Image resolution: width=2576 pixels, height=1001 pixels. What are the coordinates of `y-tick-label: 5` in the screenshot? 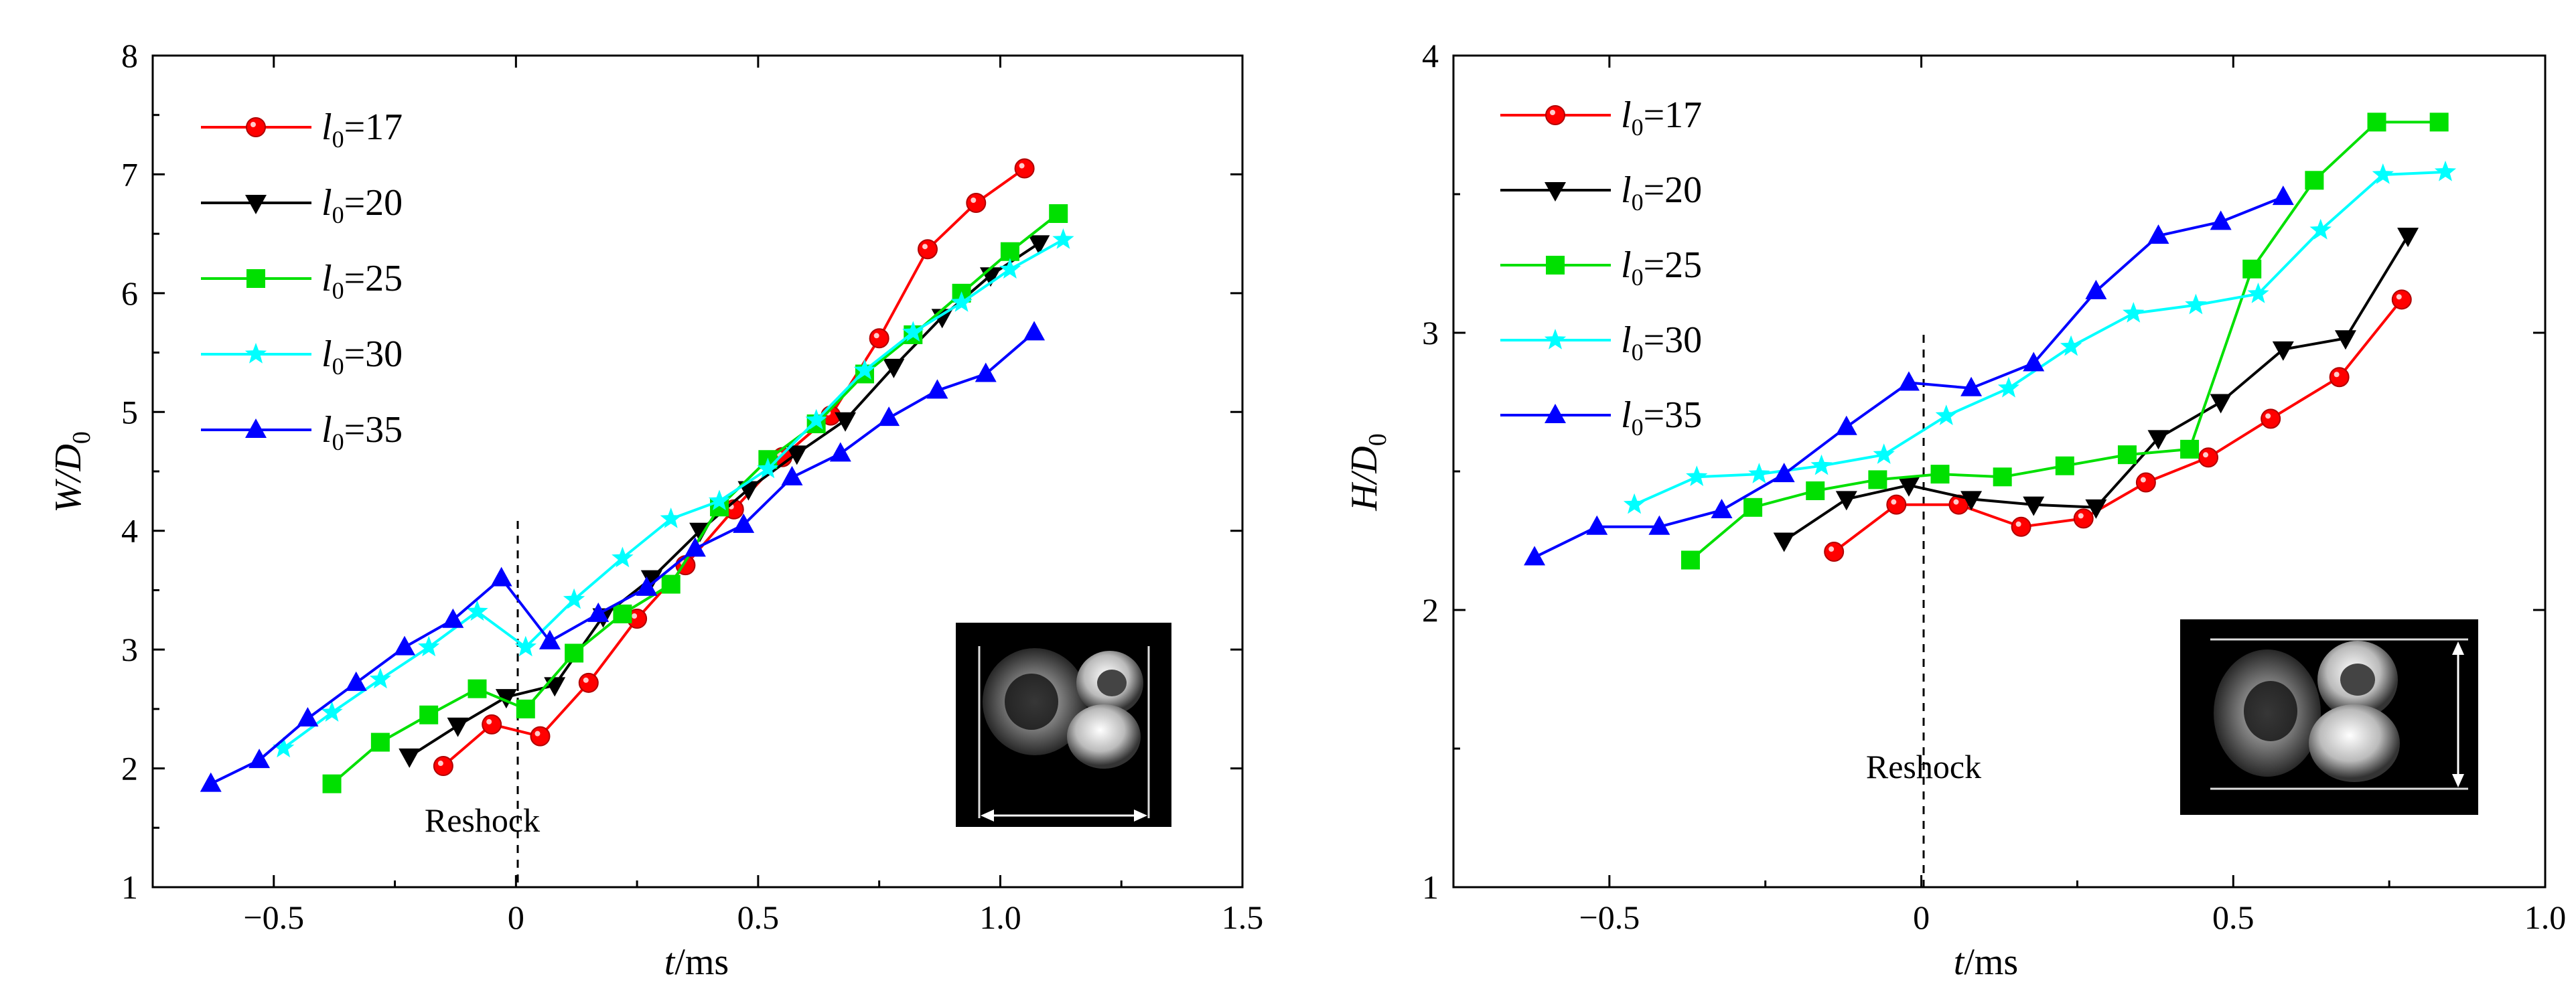 It's located at (129, 412).